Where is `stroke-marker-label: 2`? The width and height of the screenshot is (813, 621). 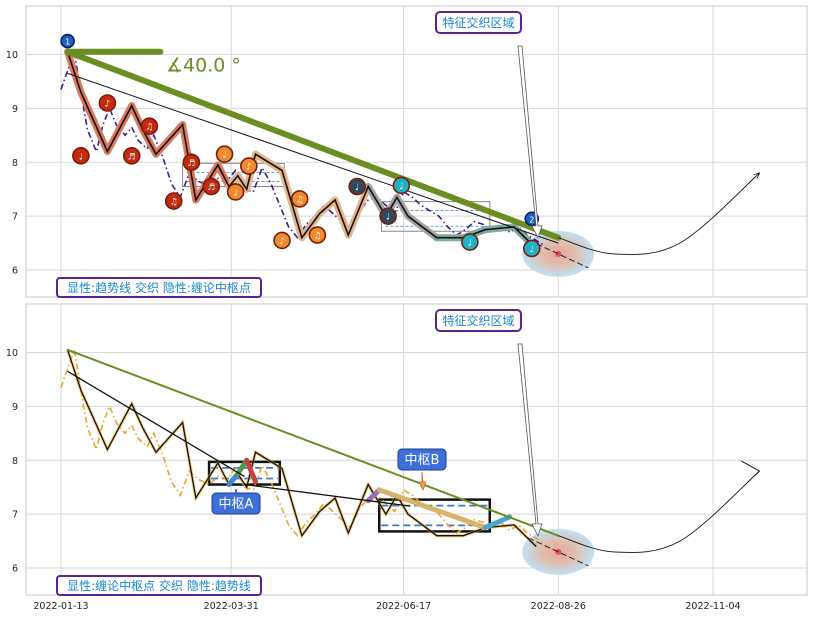
stroke-marker-label: 2 is located at coordinates (531, 219).